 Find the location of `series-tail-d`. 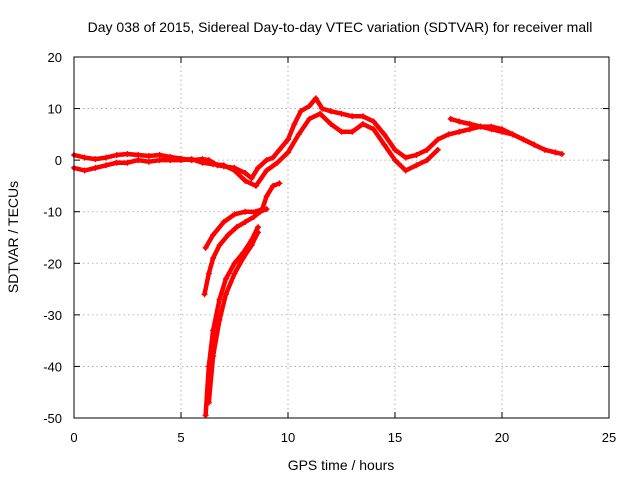

series-tail-d is located at coordinates (233, 317).